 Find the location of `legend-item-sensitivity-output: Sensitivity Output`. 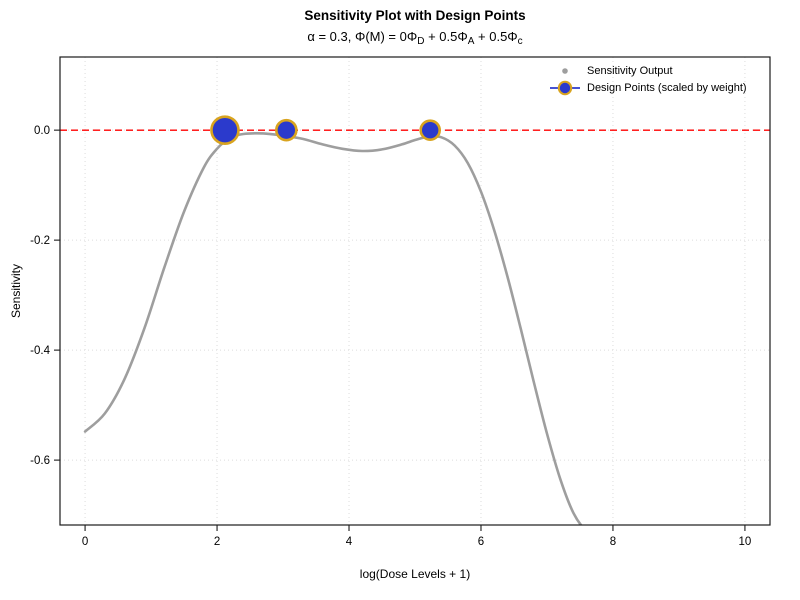

legend-item-sensitivity-output: Sensitivity Output is located at coordinates (647, 70).